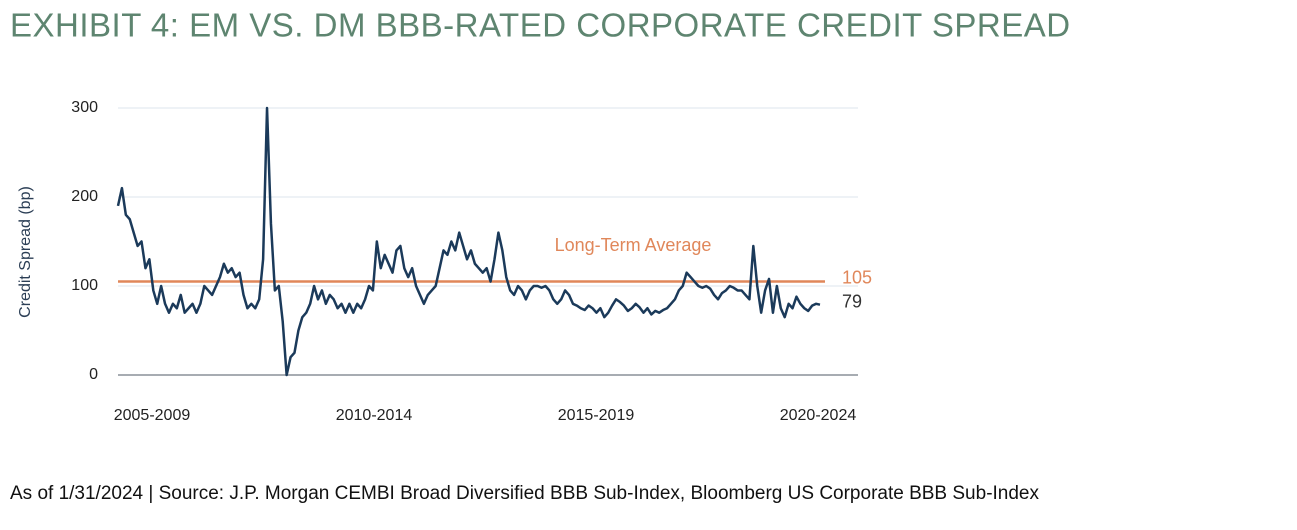 The image size is (1297, 530). What do you see at coordinates (852, 301) in the screenshot?
I see `end-value-label: 79` at bounding box center [852, 301].